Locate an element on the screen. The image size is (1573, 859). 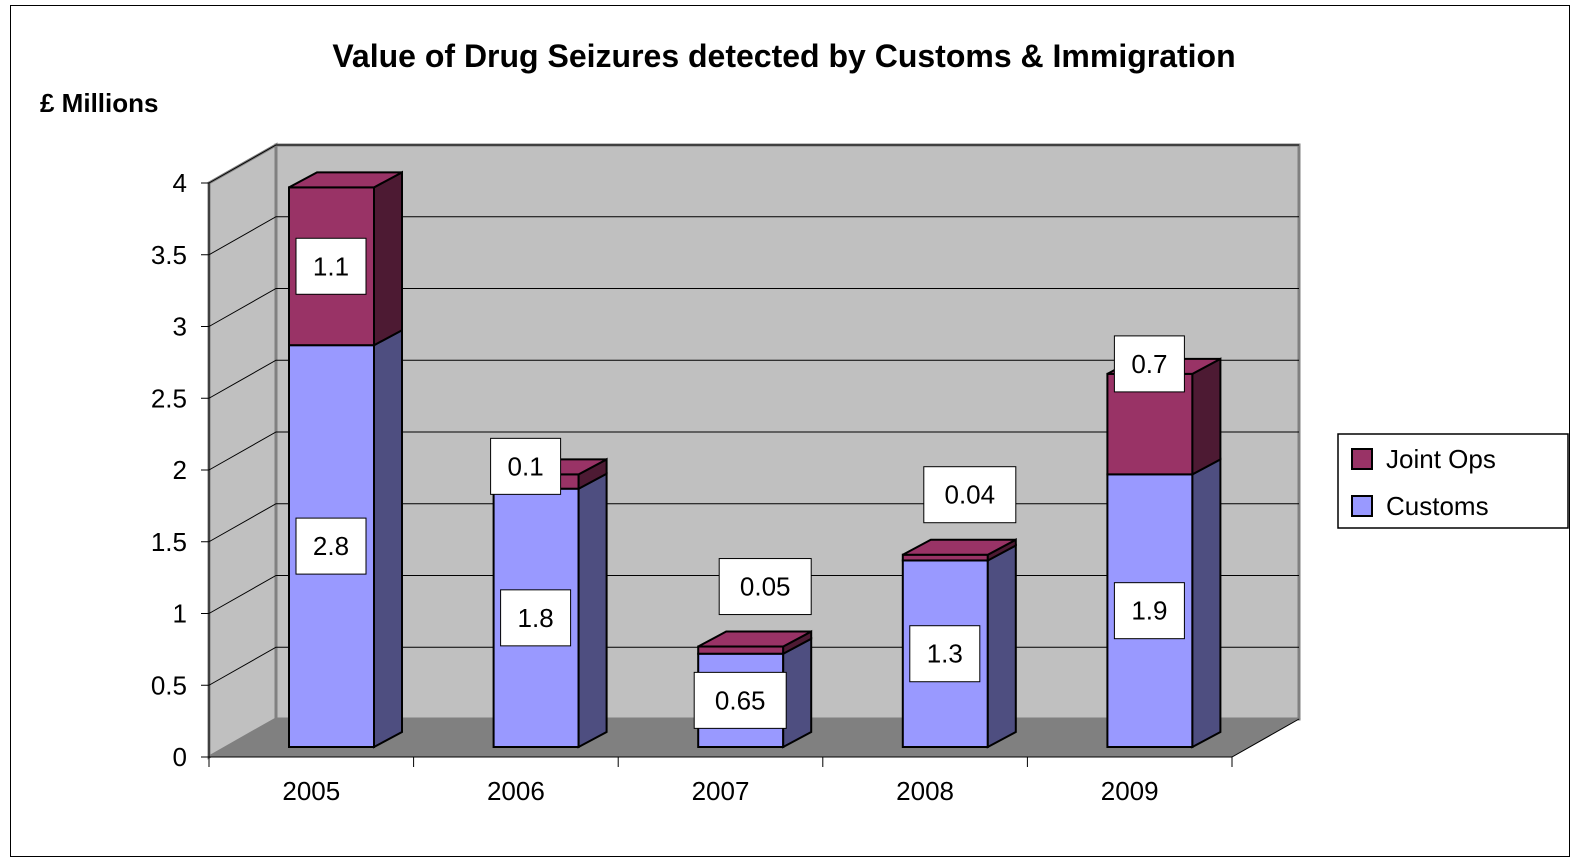
x-tick-label: 2009 is located at coordinates (1130, 791).